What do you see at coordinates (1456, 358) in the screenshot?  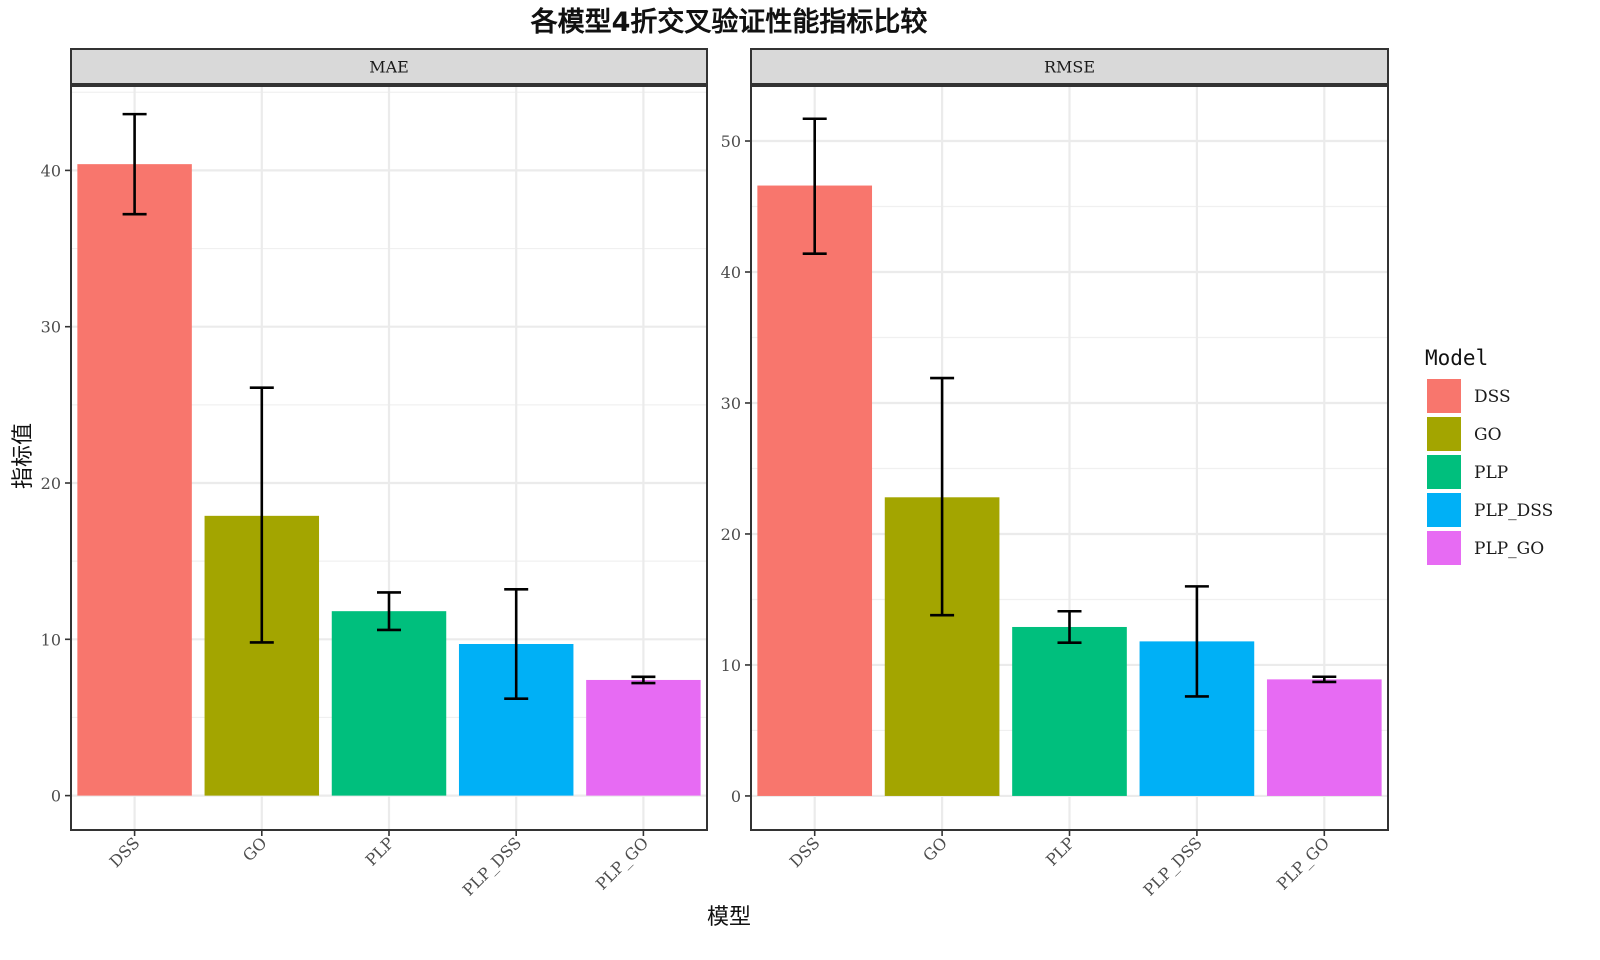 I see `legend-title: Model` at bounding box center [1456, 358].